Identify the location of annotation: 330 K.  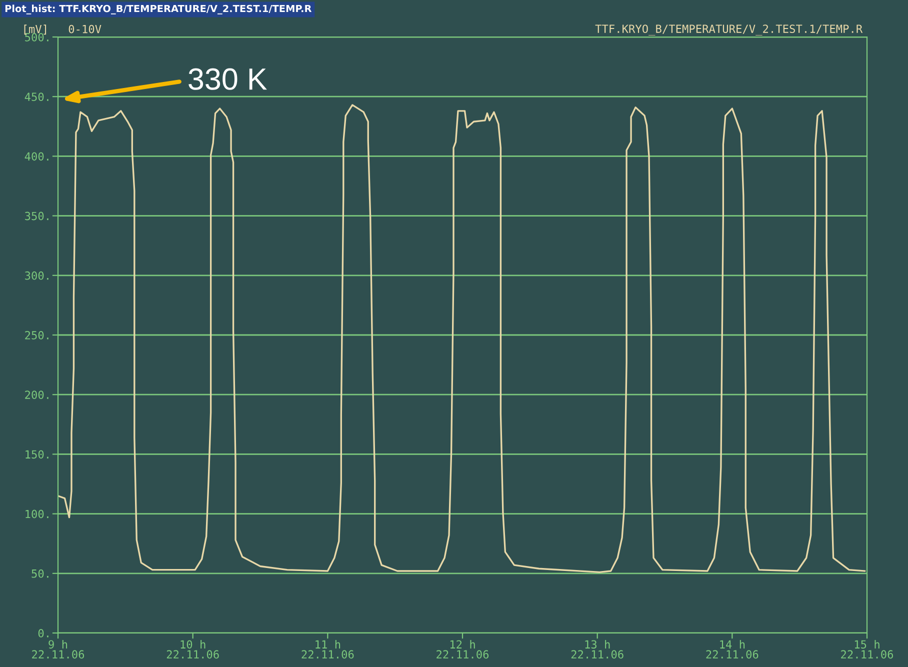
(227, 79).